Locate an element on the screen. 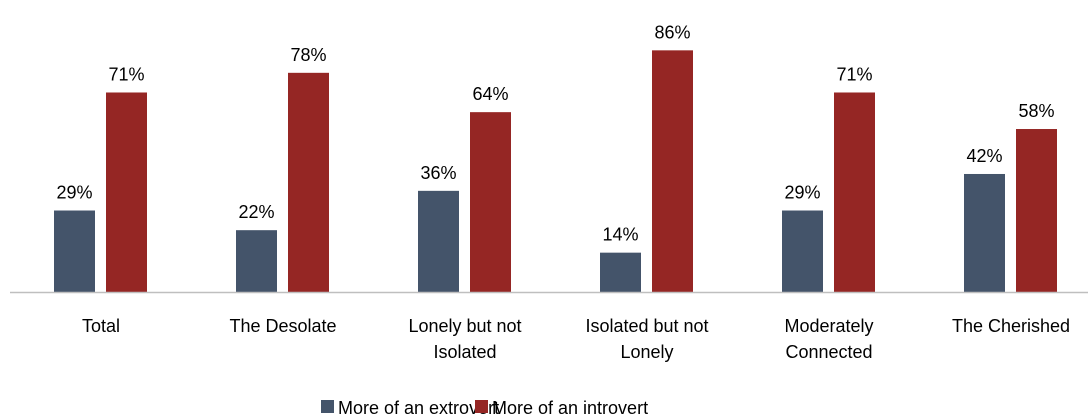 This screenshot has height=414, width=1088. category-label: Isolated but not Lonely is located at coordinates (646, 339).